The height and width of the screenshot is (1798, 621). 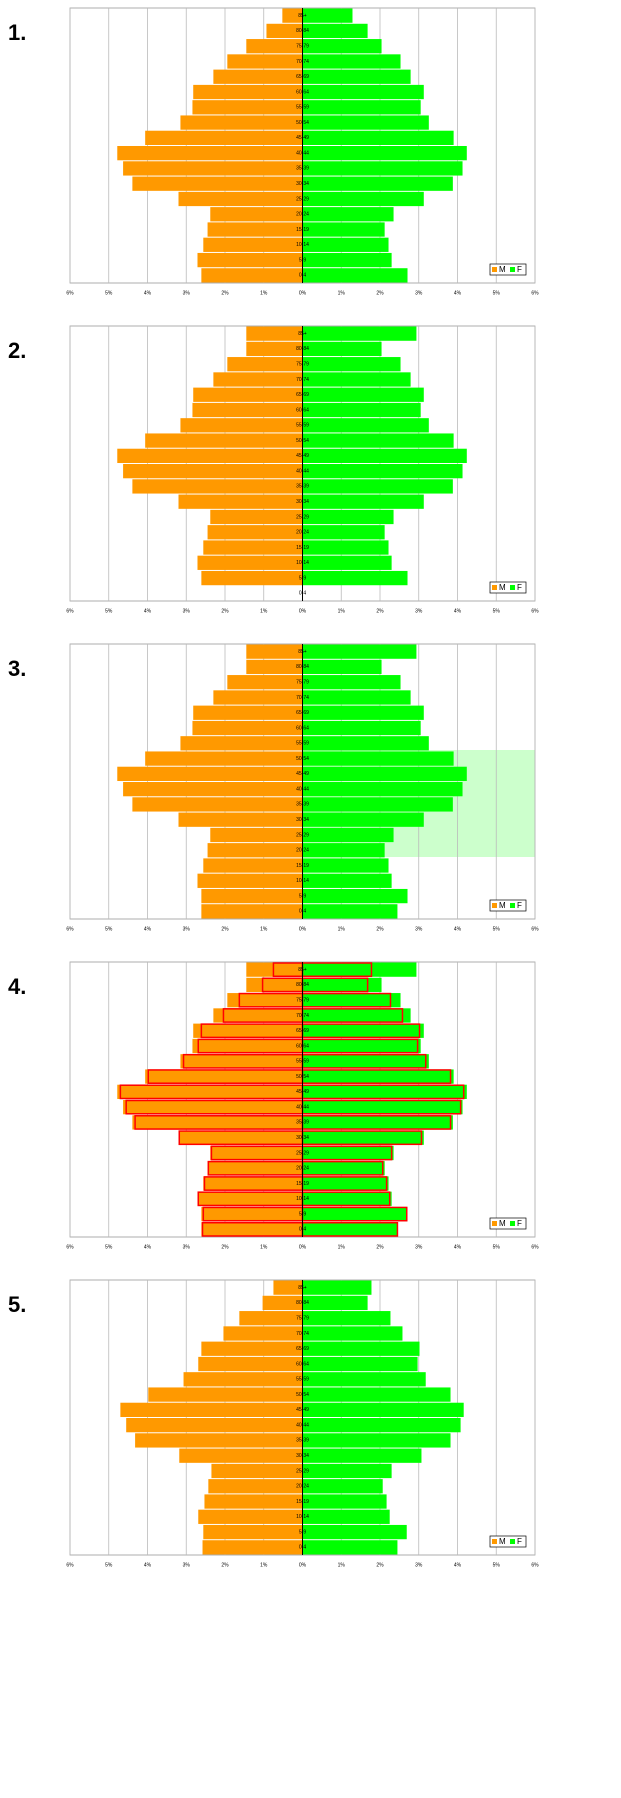 What do you see at coordinates (302, 851) in the screenshot?
I see `category-label: 20-24` at bounding box center [302, 851].